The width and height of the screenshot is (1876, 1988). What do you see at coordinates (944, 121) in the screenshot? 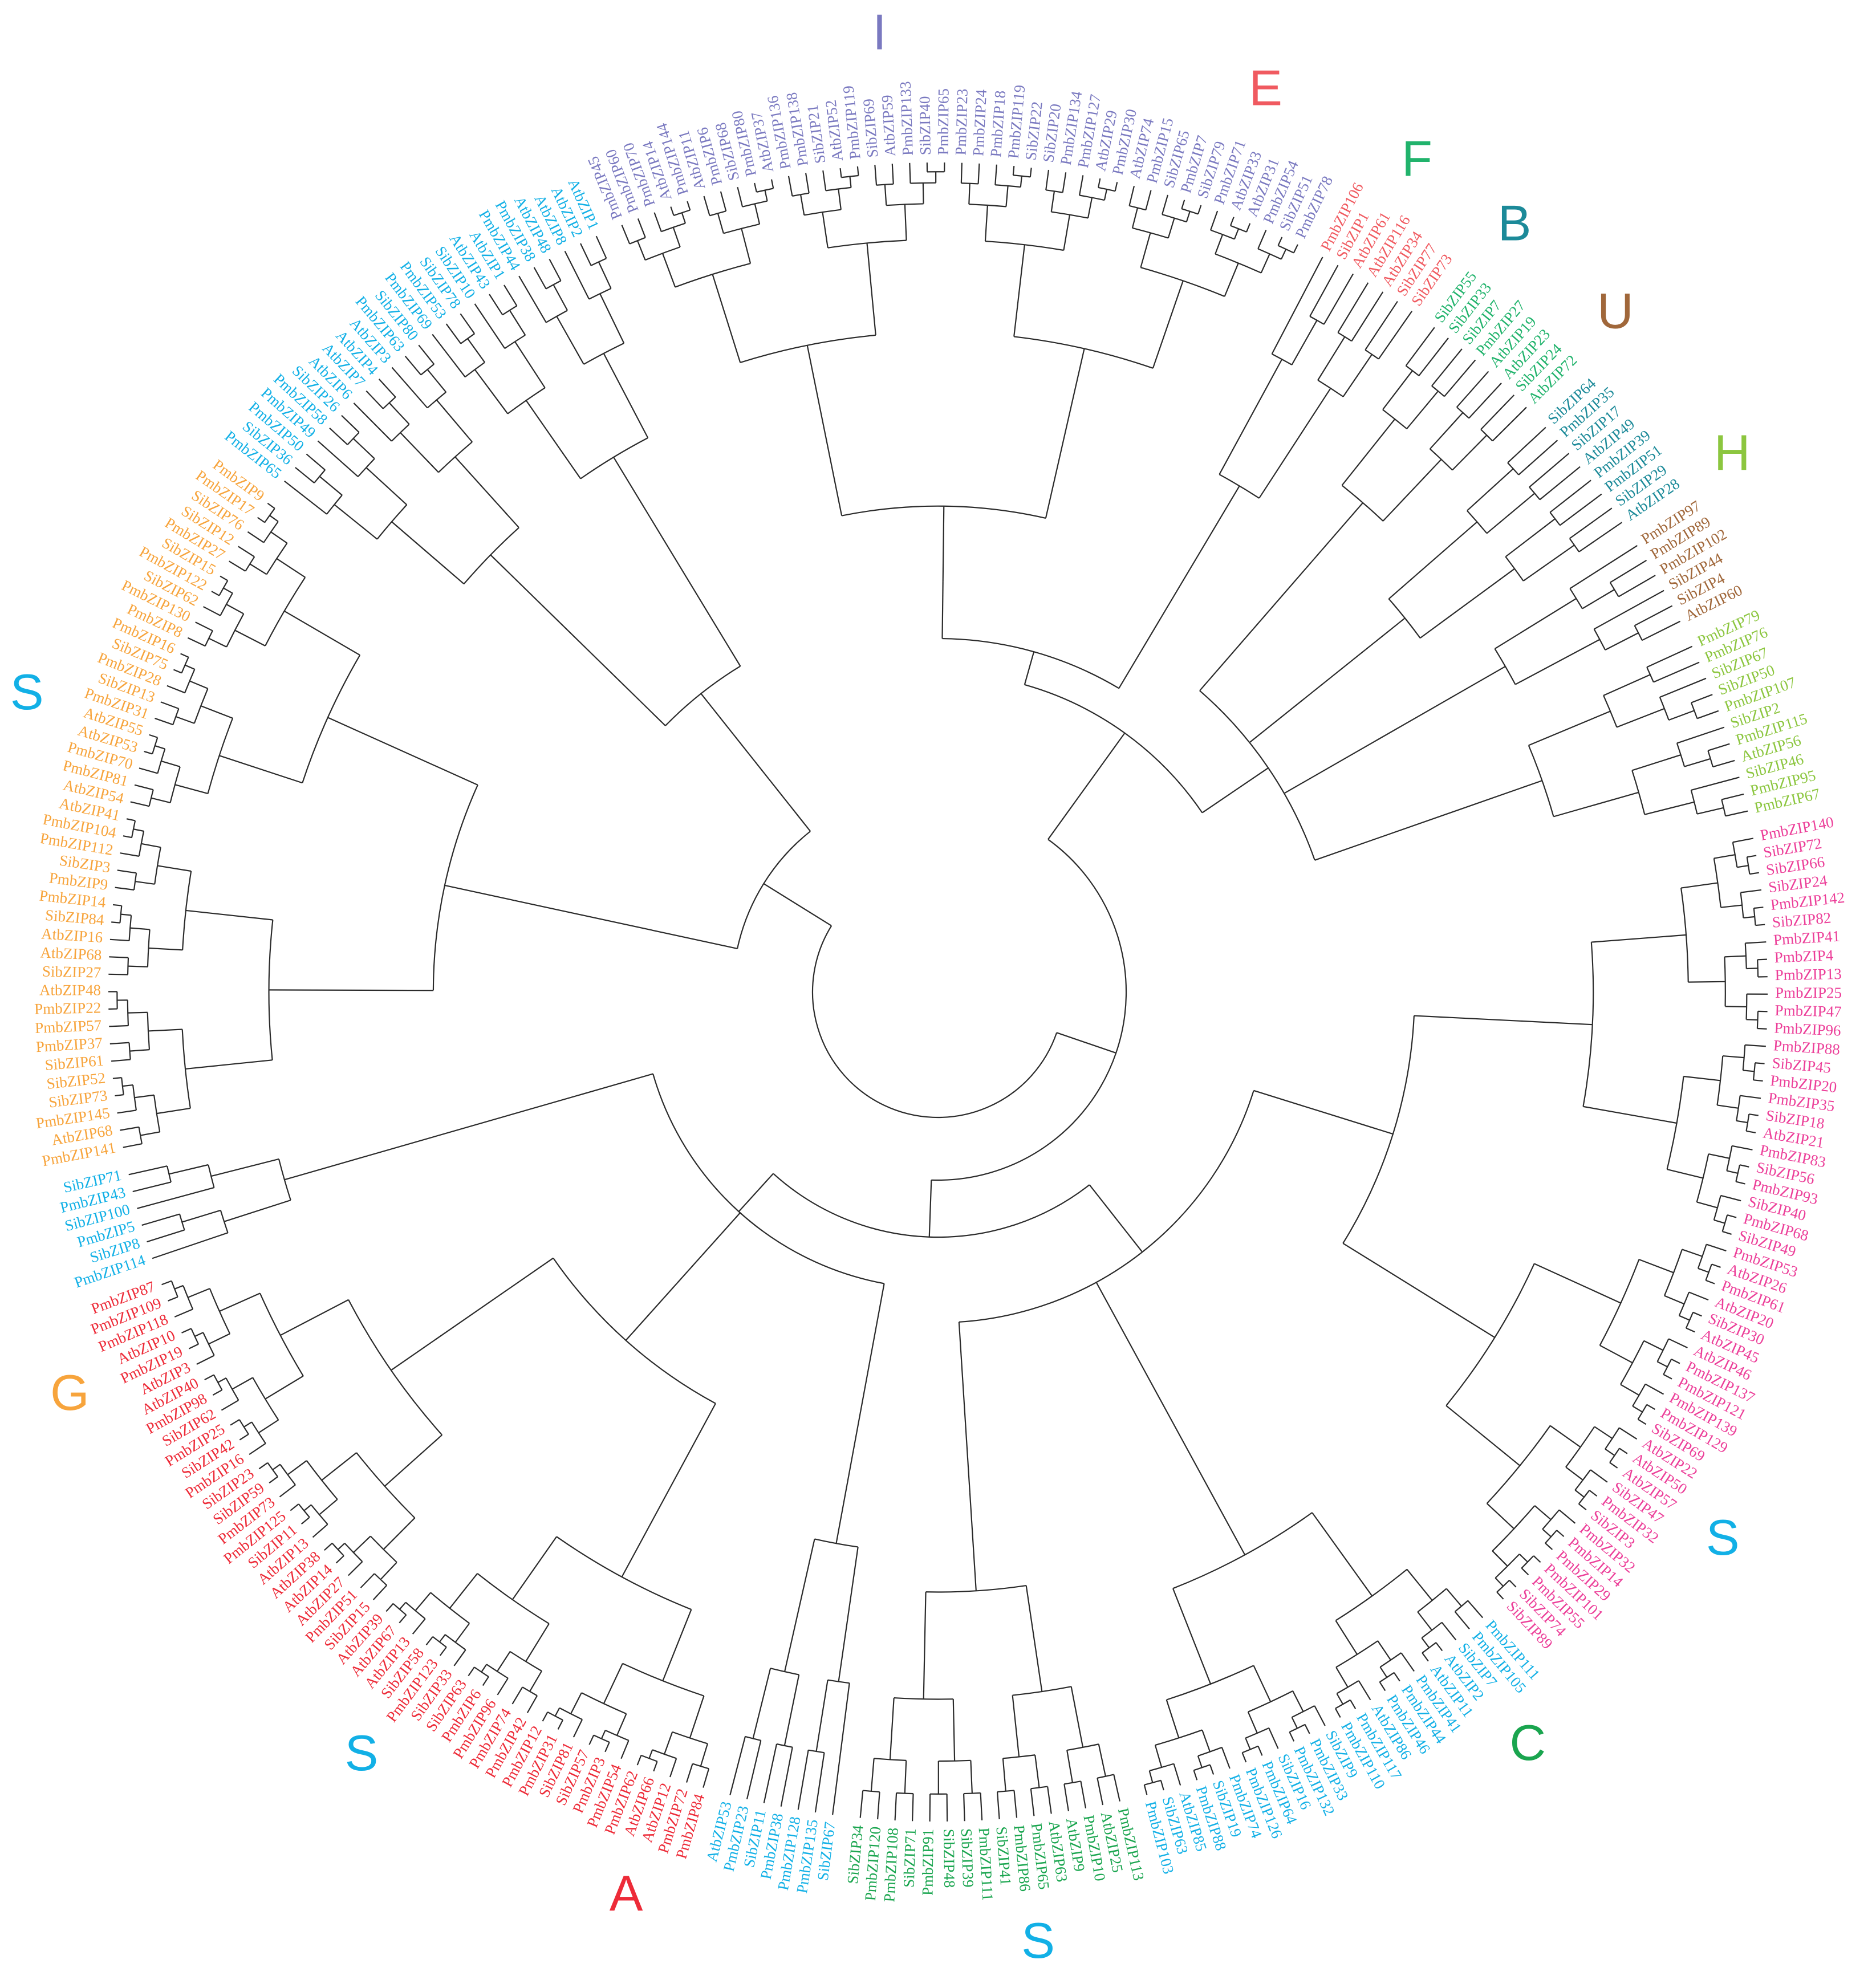
I see `leaf-label: PmbZIP65` at bounding box center [944, 121].